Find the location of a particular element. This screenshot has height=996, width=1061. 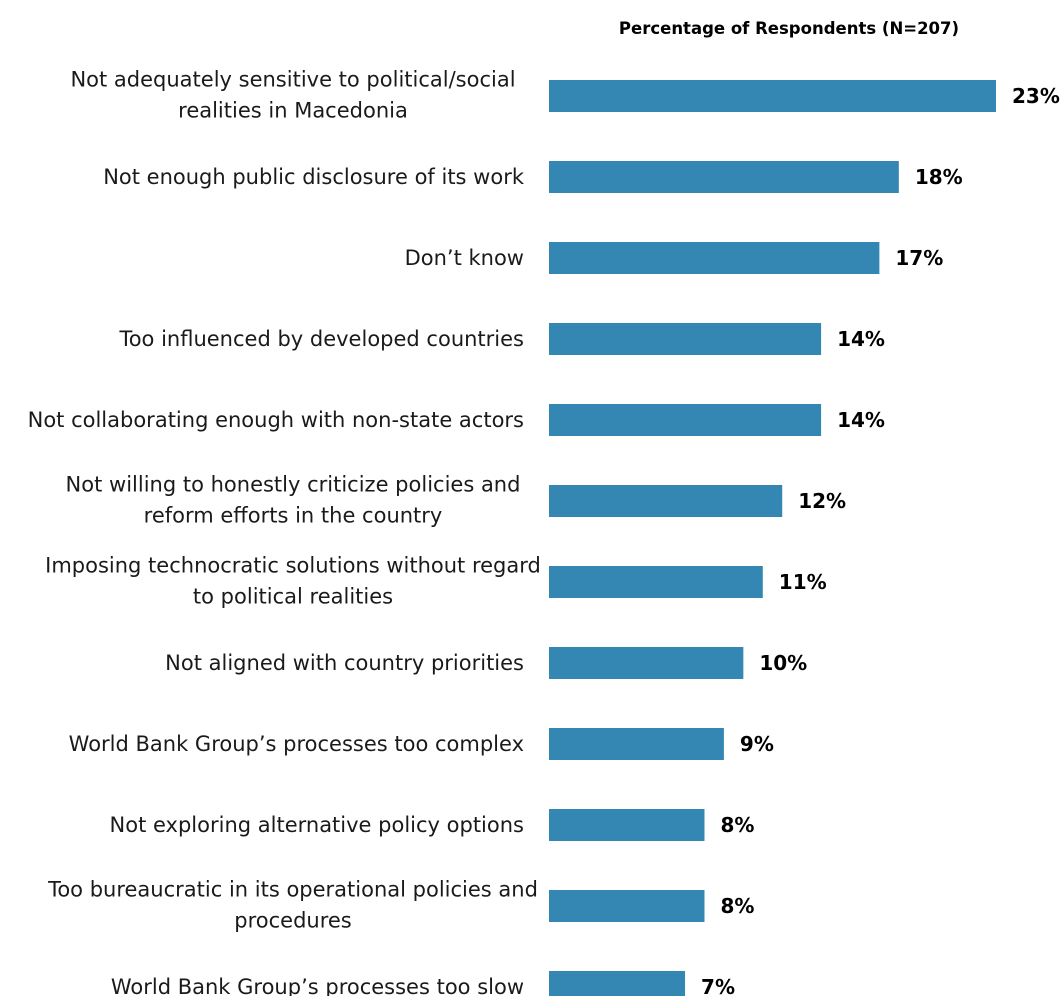

value-label-5: 12% is located at coordinates (822, 501).